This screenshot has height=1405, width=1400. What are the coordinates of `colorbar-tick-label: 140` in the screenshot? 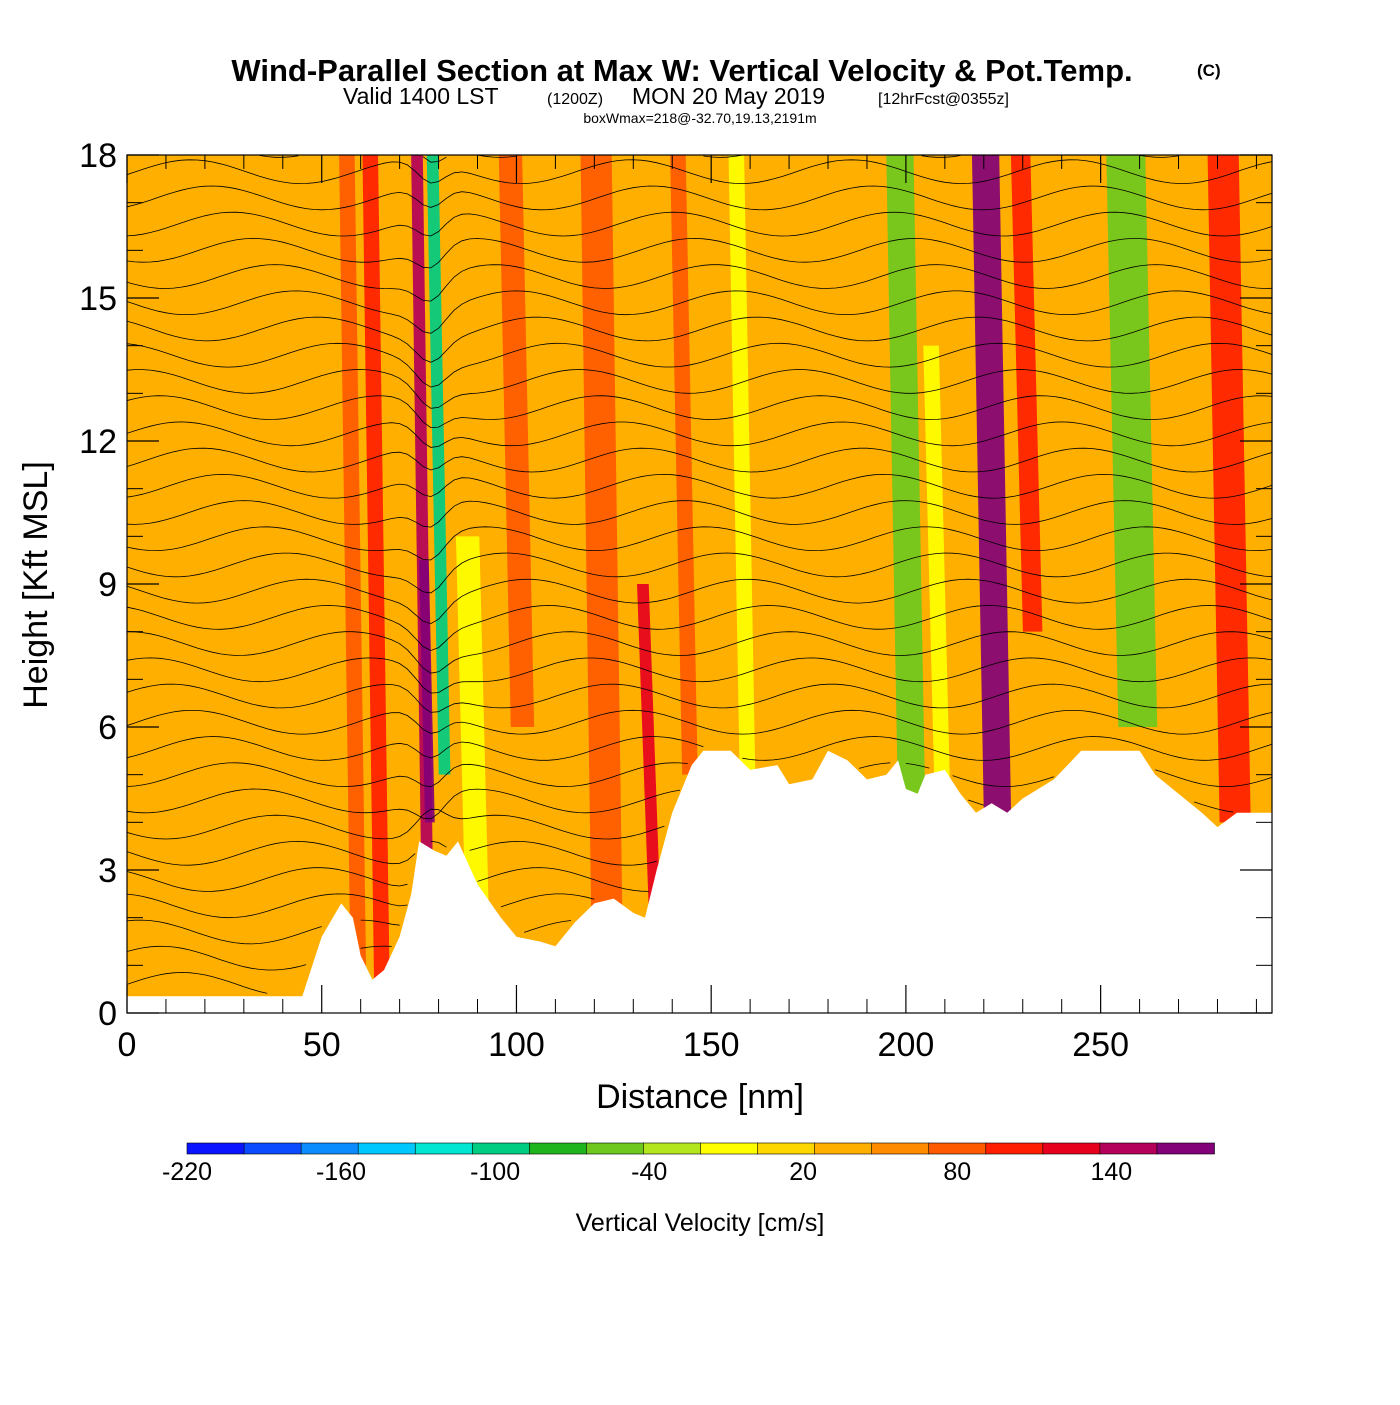 It's located at (1111, 1172).